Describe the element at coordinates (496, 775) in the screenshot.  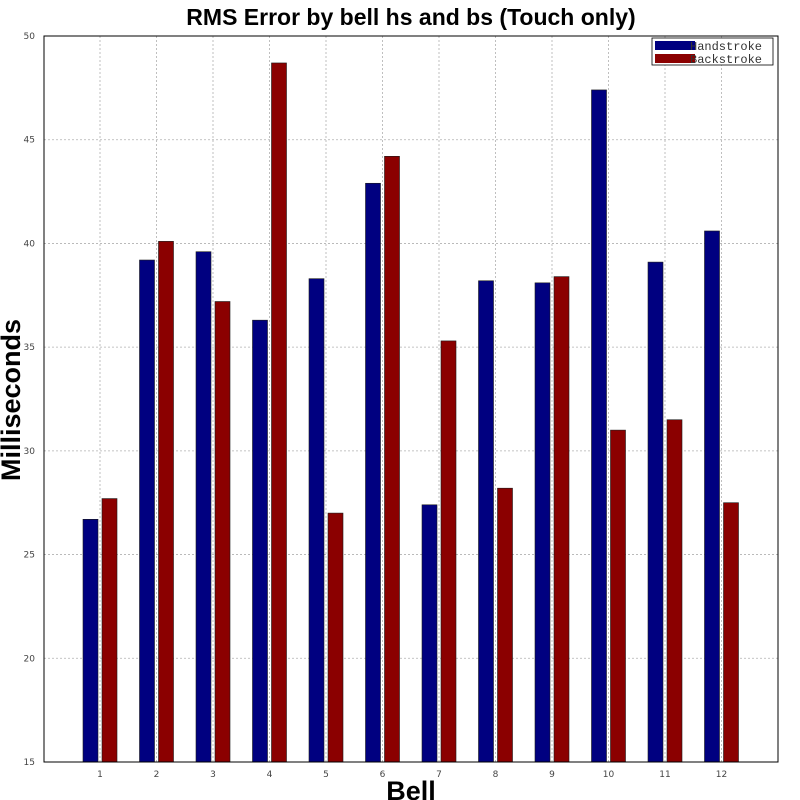
I see `x-tick-label: 8` at that location.